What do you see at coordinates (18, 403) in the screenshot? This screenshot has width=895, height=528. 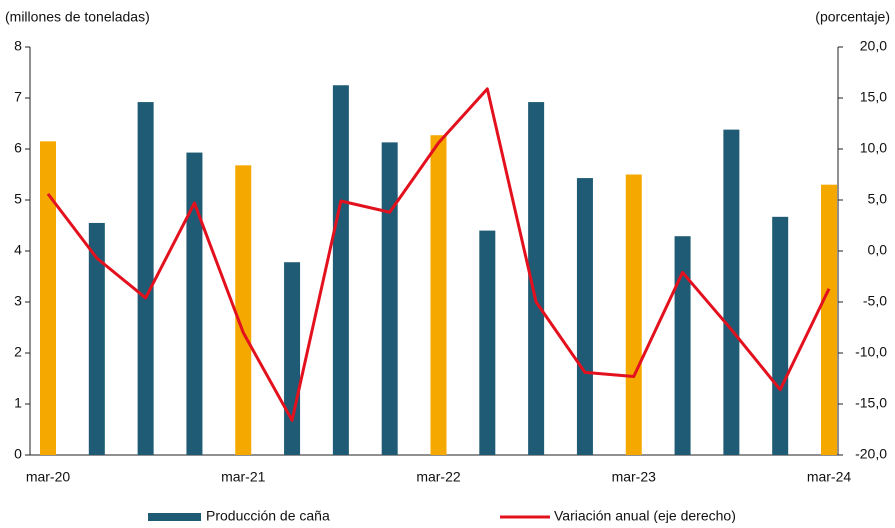 I see `y-tick-label: 1` at bounding box center [18, 403].